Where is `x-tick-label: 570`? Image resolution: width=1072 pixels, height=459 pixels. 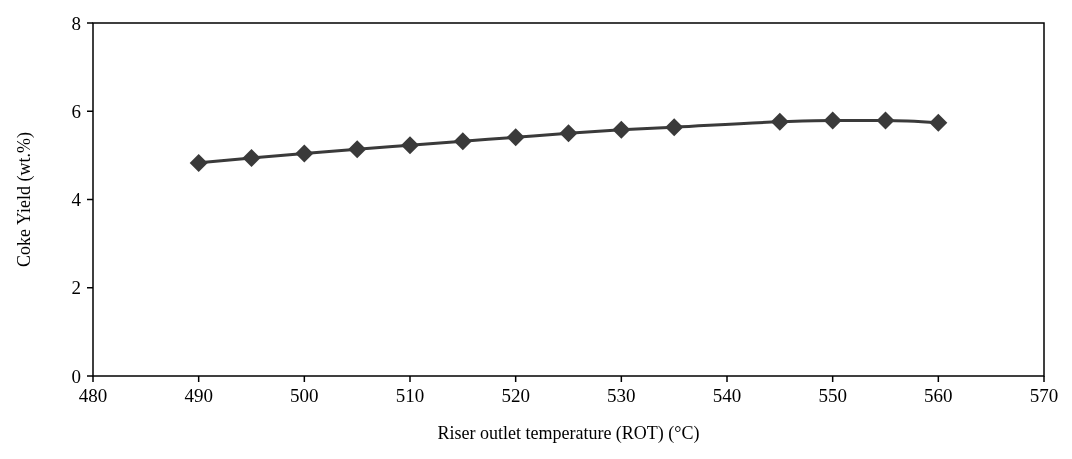 x-tick-label: 570 is located at coordinates (1044, 395).